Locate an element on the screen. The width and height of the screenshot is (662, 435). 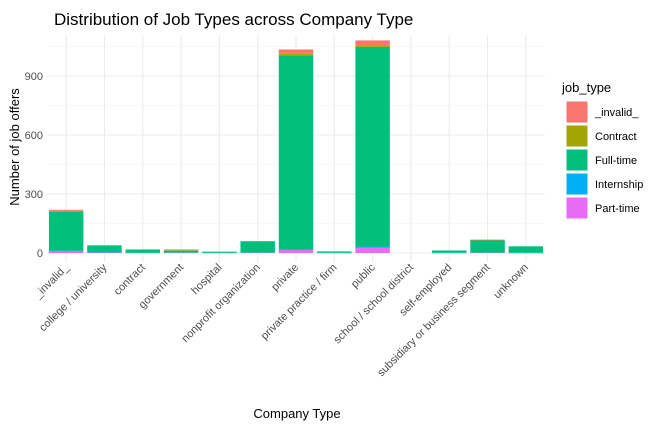
legend-label: Full-time is located at coordinates (616, 161).